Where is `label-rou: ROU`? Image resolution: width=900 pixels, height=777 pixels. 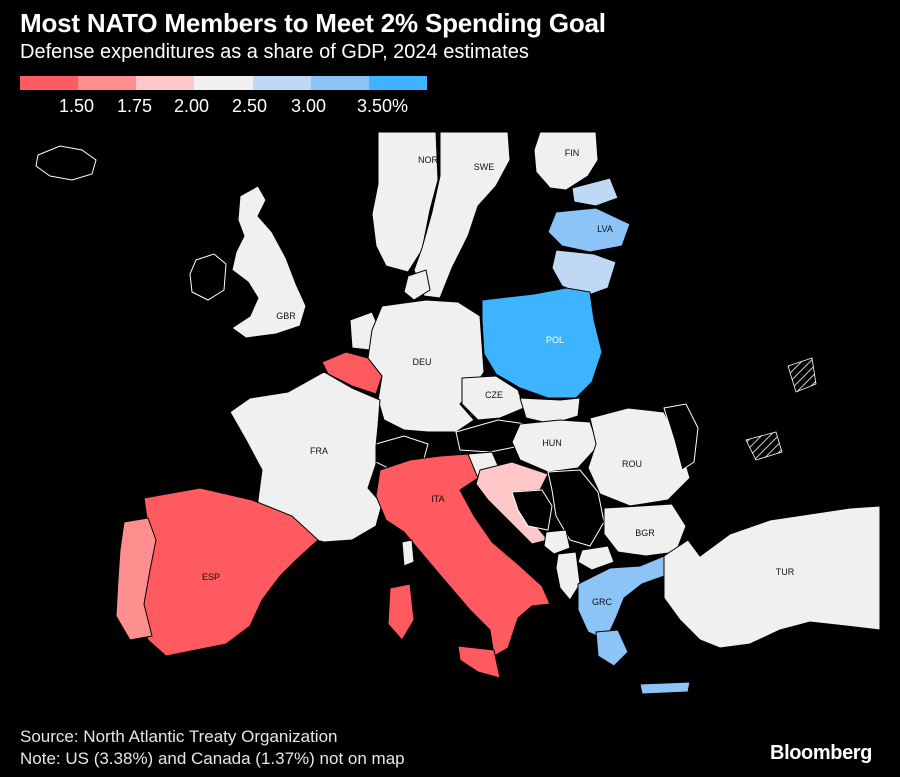 label-rou: ROU is located at coordinates (632, 464).